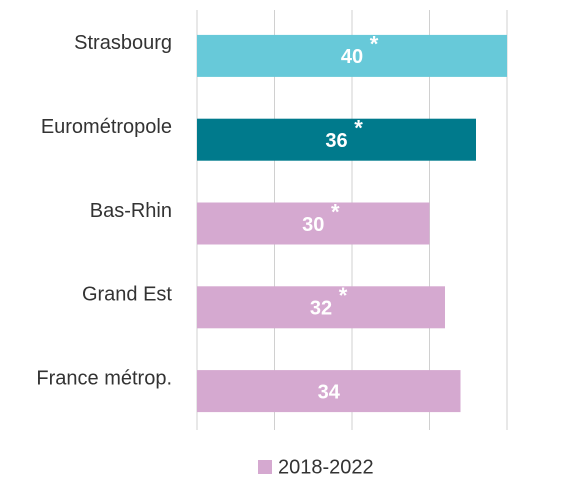 The image size is (578, 479). I want to click on value-label: 32, so click(321, 309).